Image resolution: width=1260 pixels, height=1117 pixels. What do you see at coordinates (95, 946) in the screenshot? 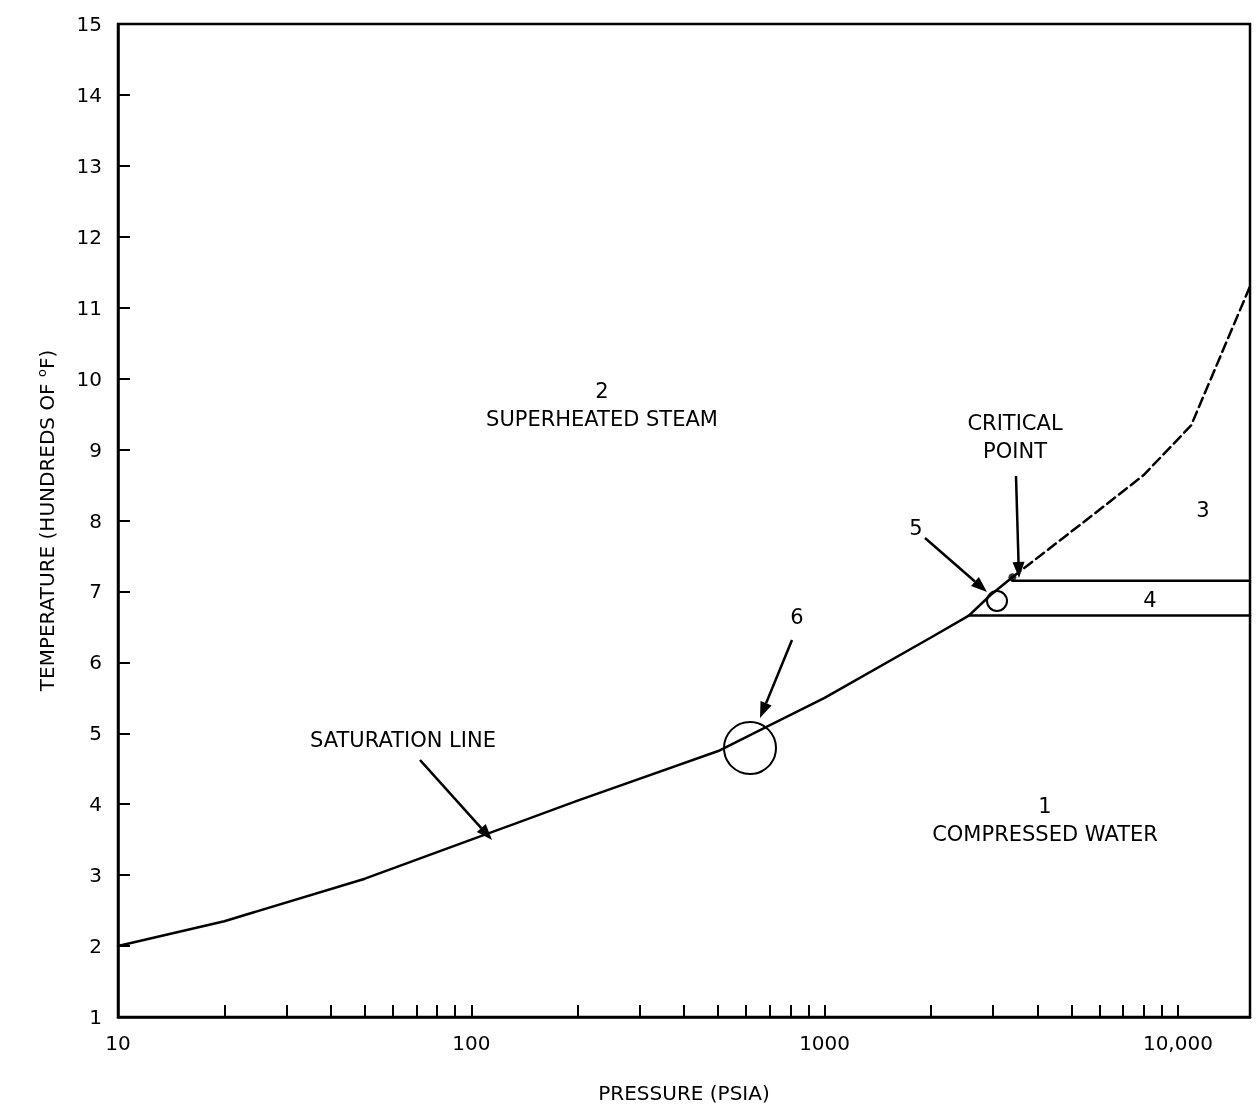
I see `y-tick-label: 2` at bounding box center [95, 946].